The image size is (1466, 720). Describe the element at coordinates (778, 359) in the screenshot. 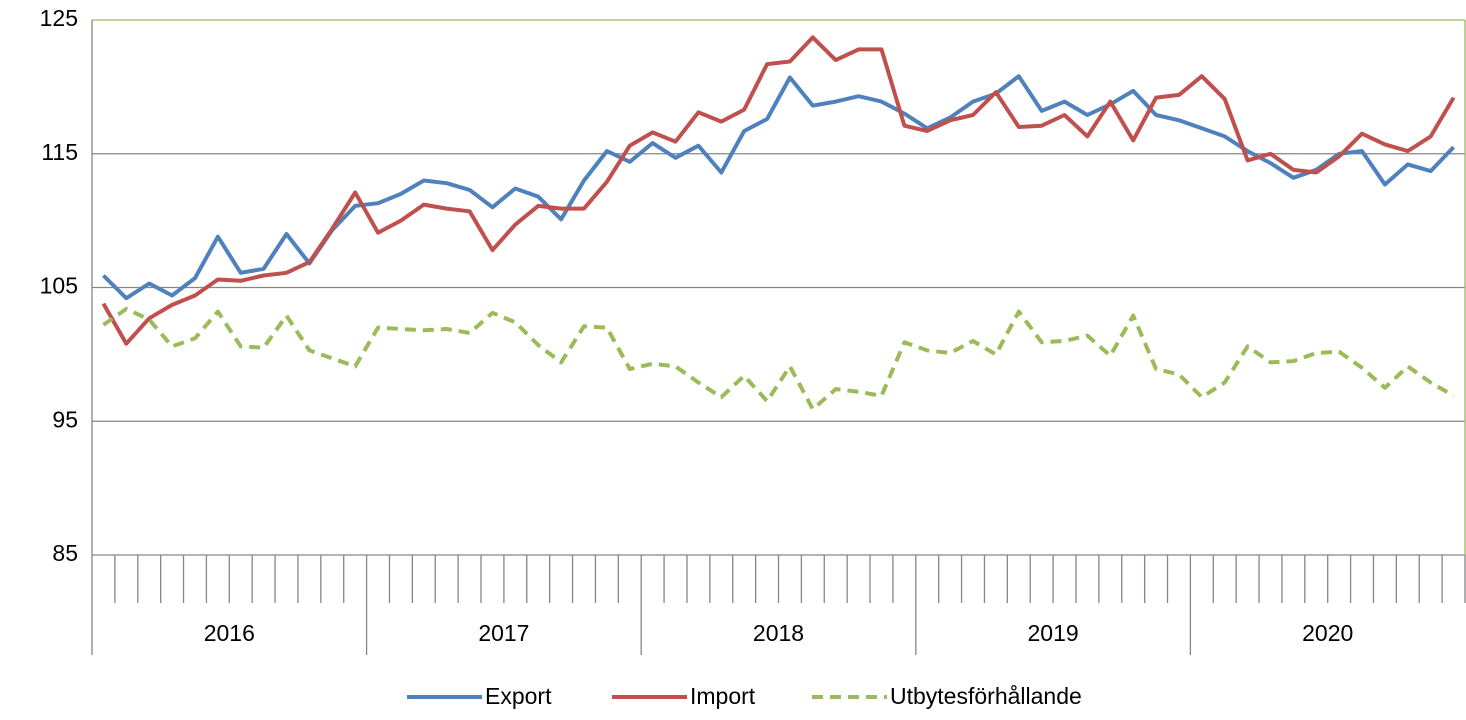

I see `series-line` at that location.